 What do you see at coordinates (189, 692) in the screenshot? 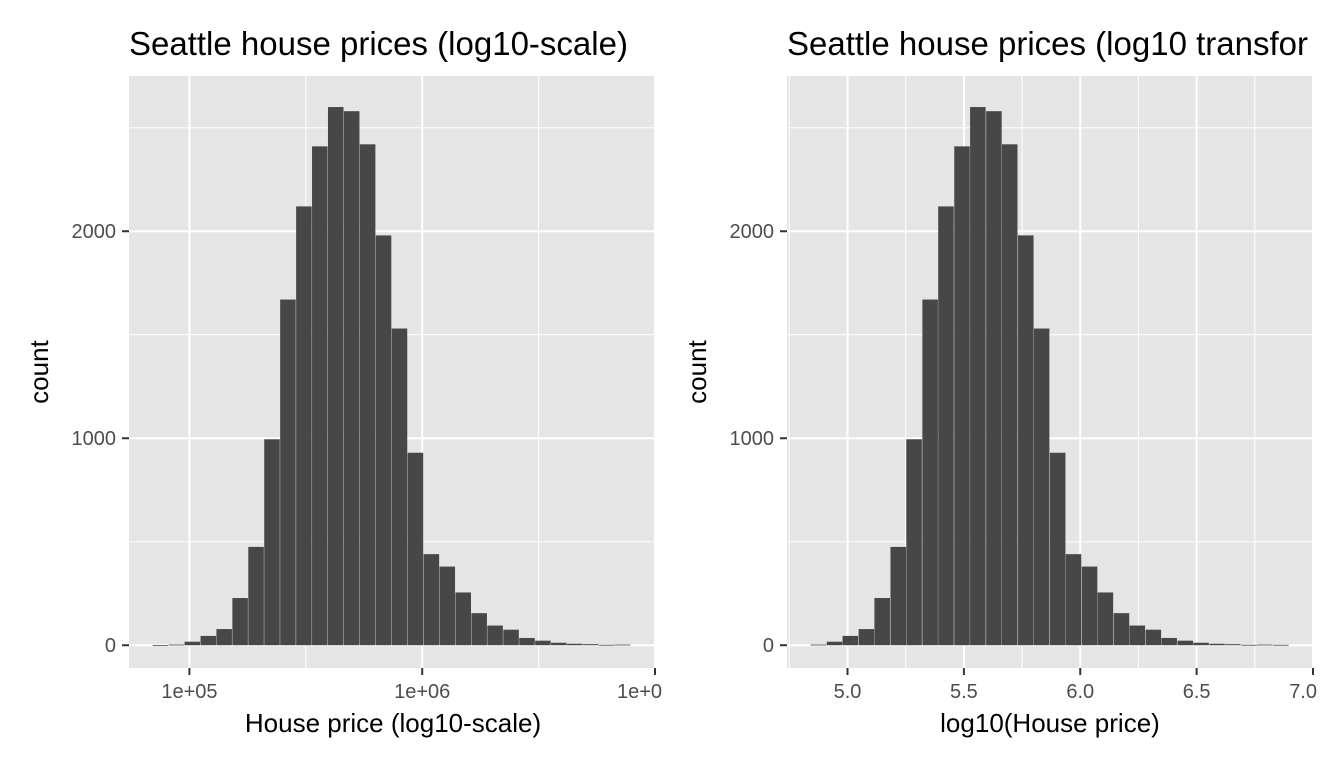
I see `x-tick-label: 1e+05` at bounding box center [189, 692].